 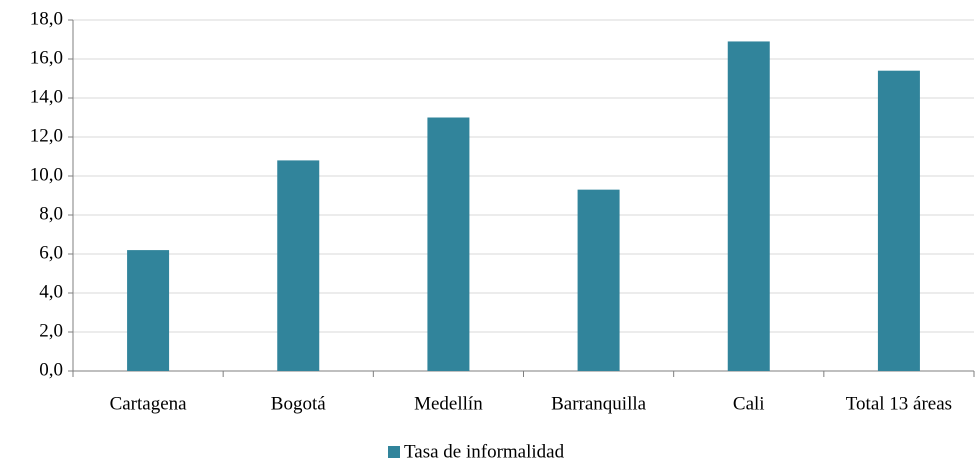 I want to click on legend-label: Tasa de informalidad, so click(x=484, y=451).